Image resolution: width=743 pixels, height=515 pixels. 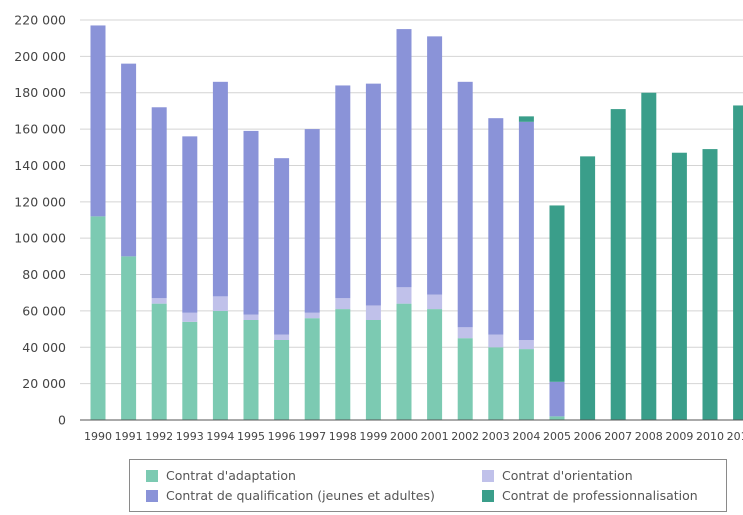 What do you see at coordinates (152, 495) in the screenshot?
I see `legend-swatch-qualification` at bounding box center [152, 495].